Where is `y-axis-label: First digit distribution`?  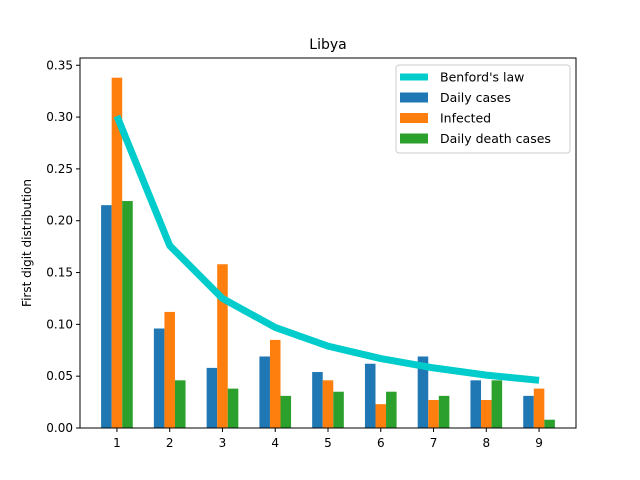
y-axis-label: First digit distribution is located at coordinates (27, 243).